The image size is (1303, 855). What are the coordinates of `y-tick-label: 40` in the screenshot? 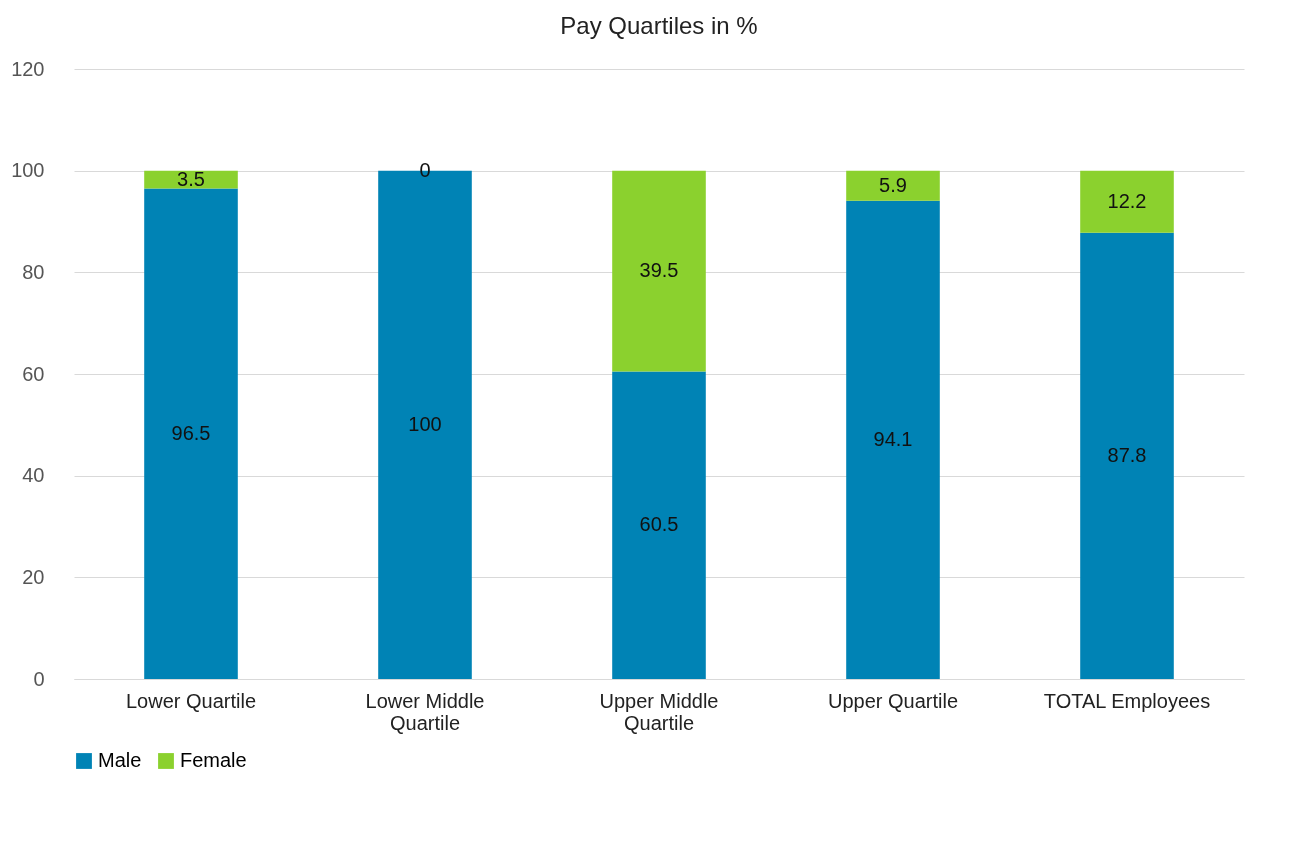 It's located at (33, 475).